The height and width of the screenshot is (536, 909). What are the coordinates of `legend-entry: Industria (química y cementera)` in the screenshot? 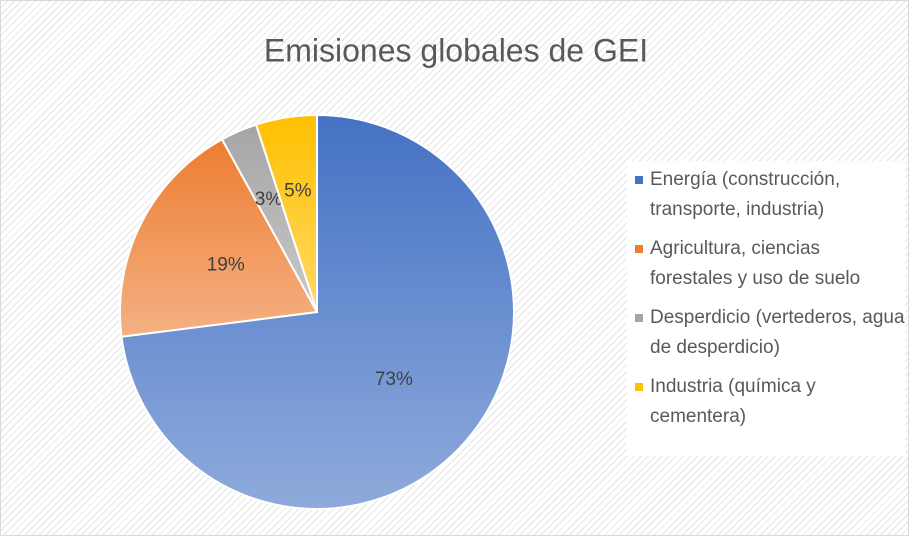 It's located at (770, 402).